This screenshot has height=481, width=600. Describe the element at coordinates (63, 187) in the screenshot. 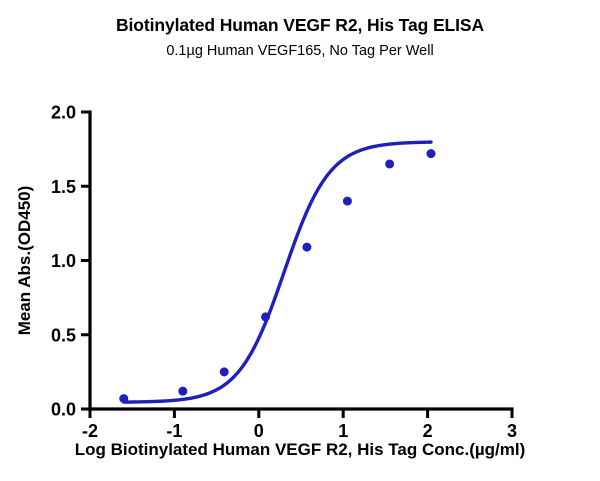

I see `y-axis-tick-label: 1.5` at that location.